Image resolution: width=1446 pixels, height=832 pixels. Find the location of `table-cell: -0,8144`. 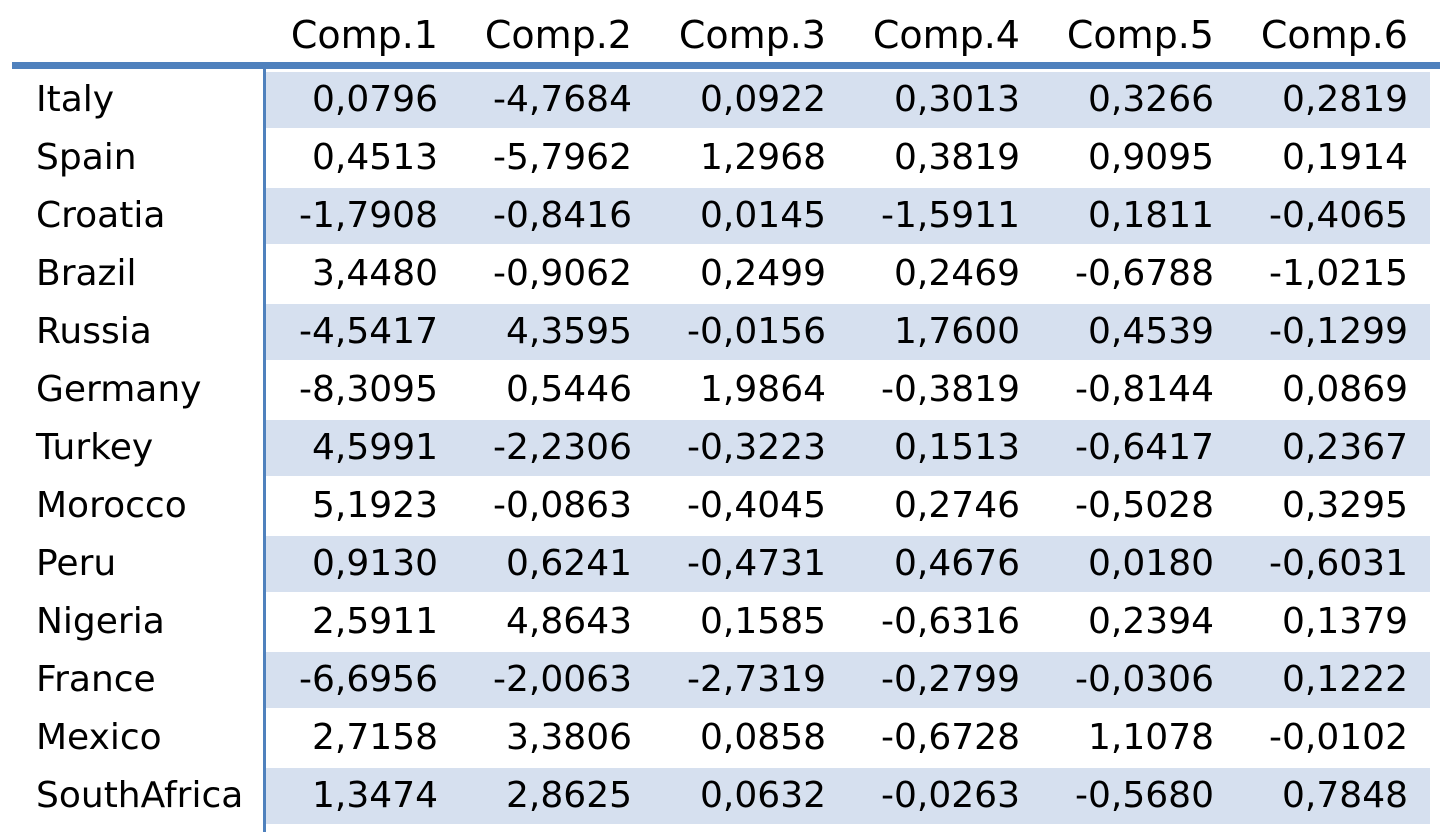

table-cell: -0,8144 is located at coordinates (1144, 389).